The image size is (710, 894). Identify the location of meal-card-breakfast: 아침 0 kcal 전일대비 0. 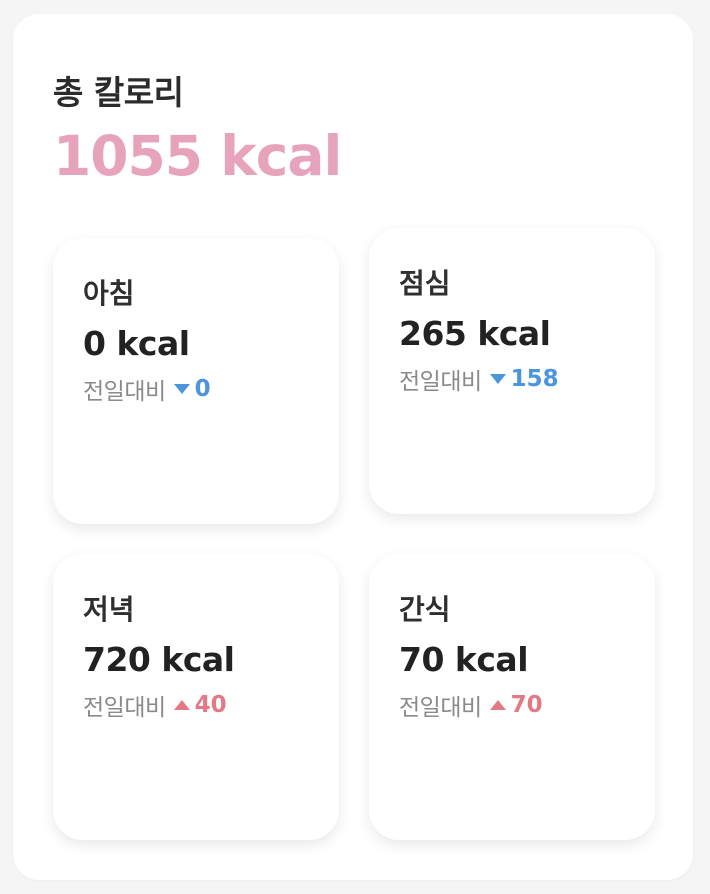
(196, 381).